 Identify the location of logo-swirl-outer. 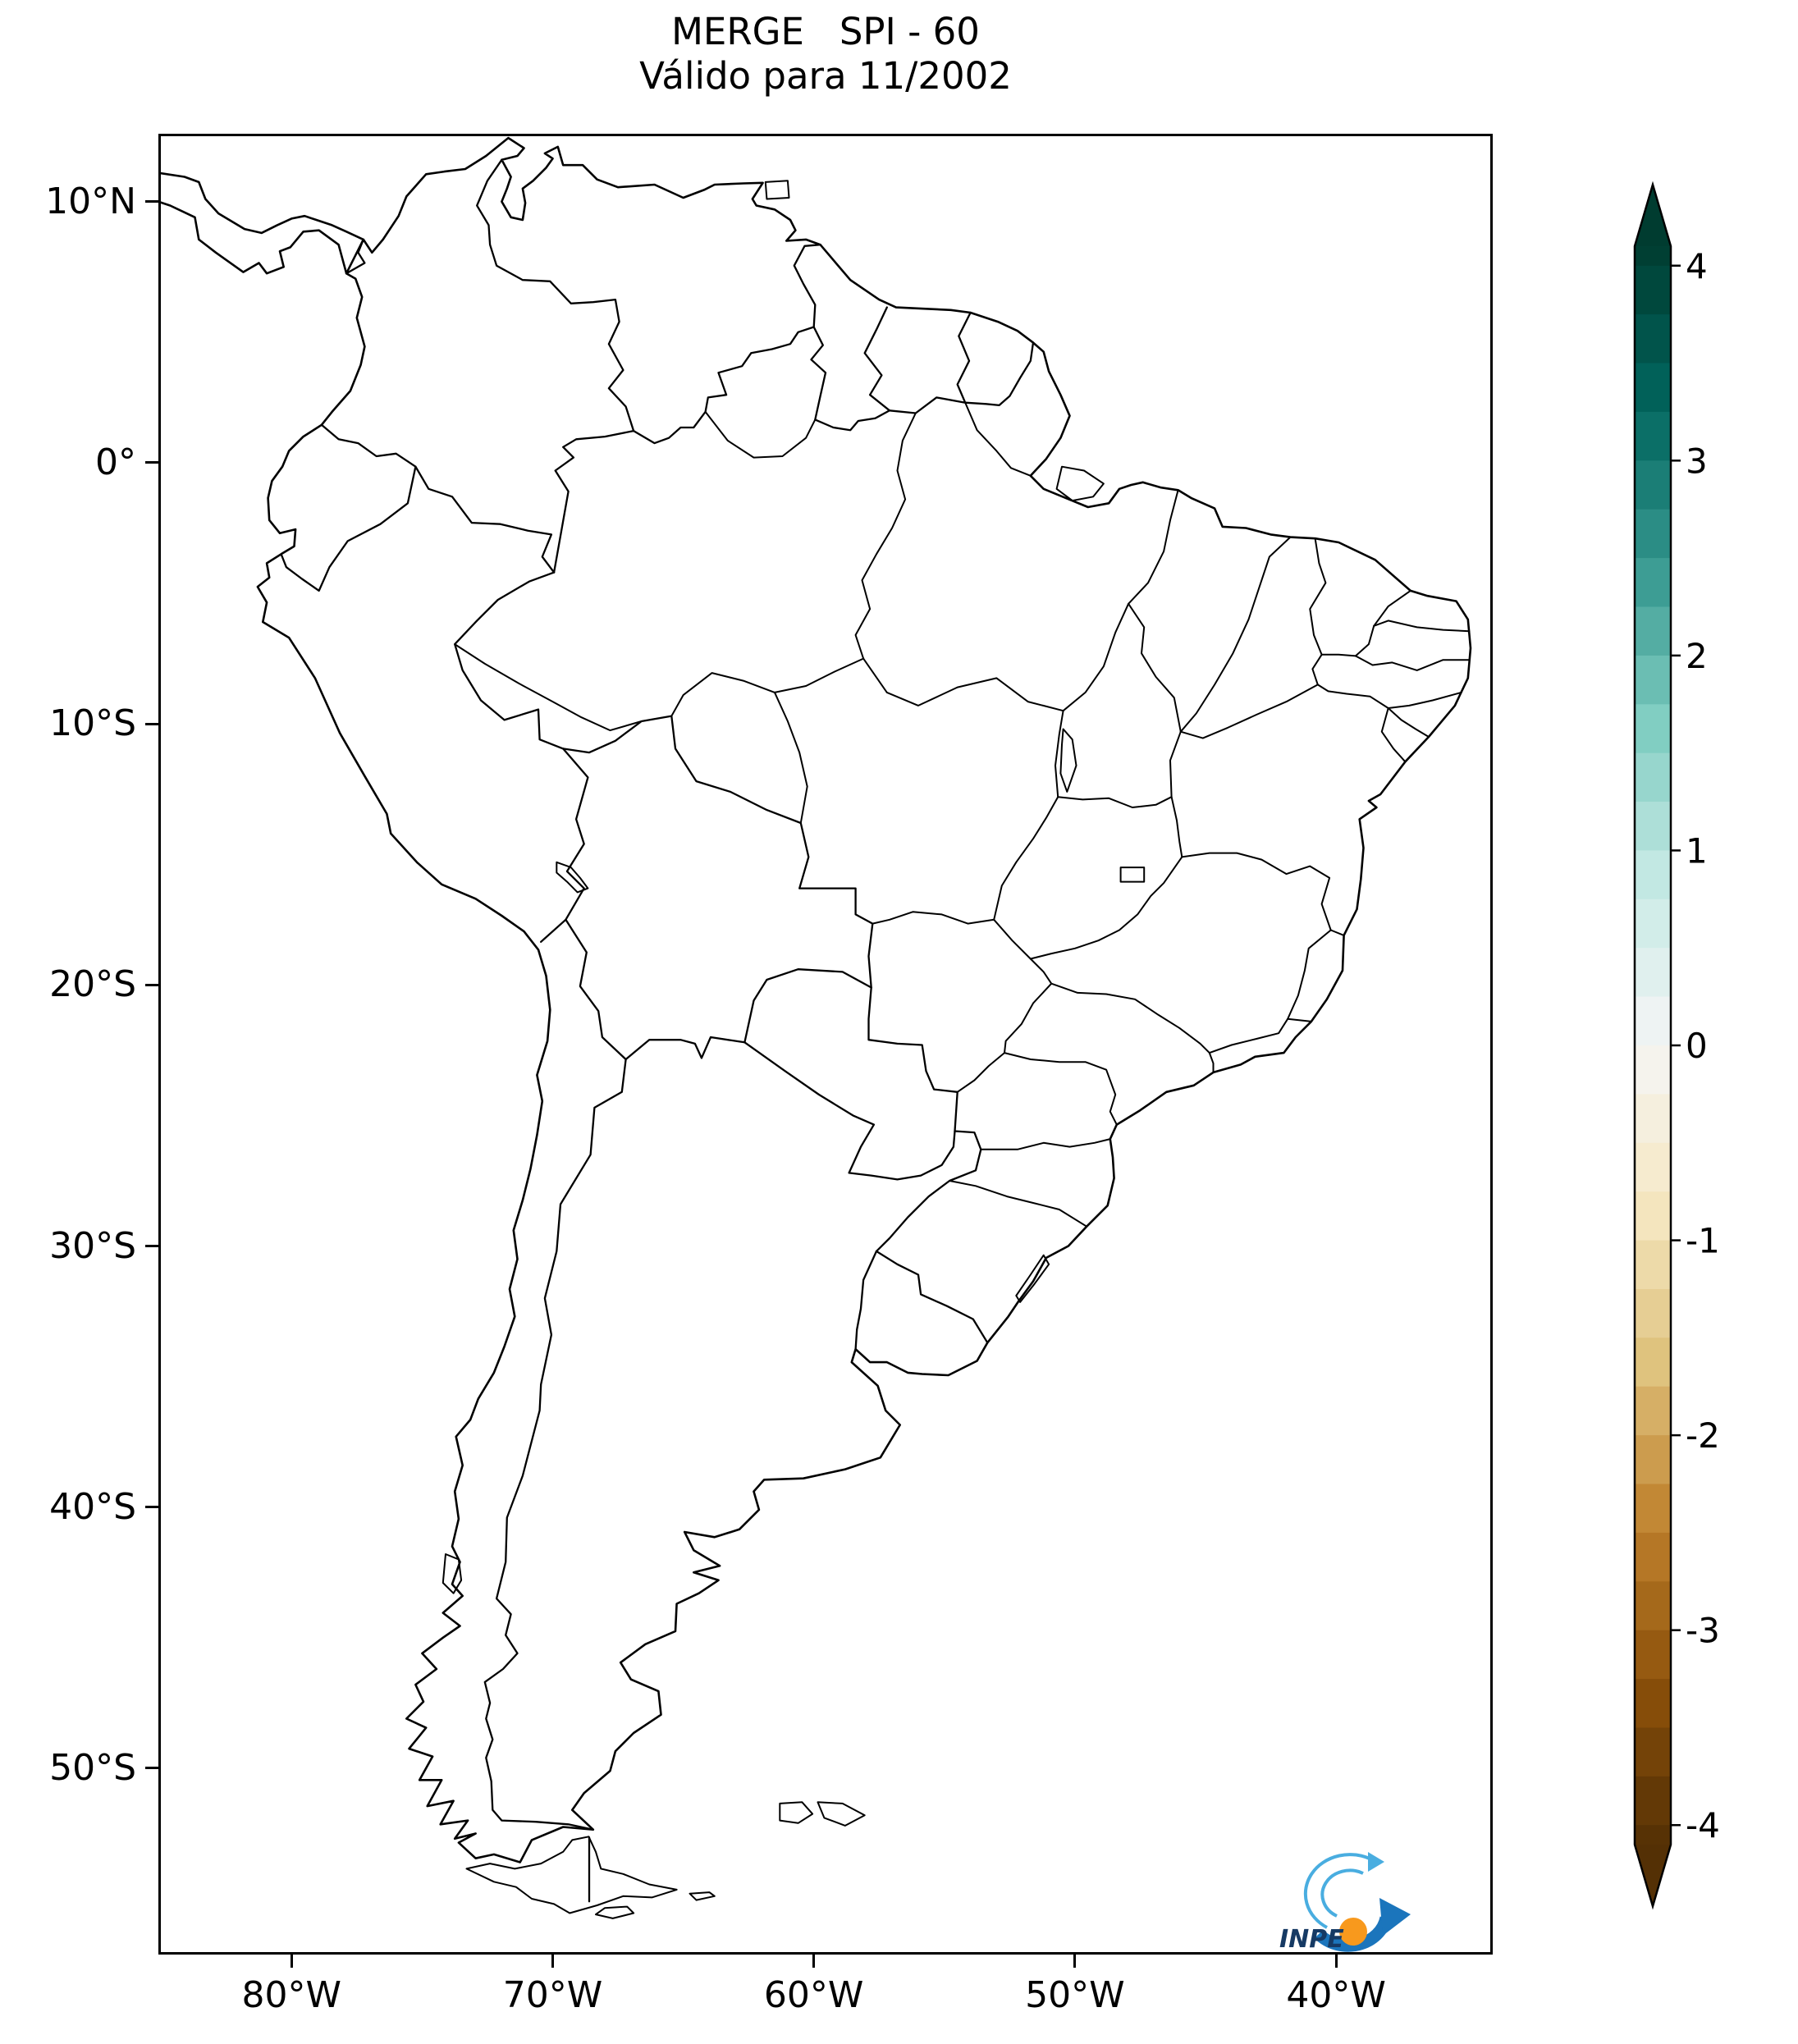
(1338, 1891).